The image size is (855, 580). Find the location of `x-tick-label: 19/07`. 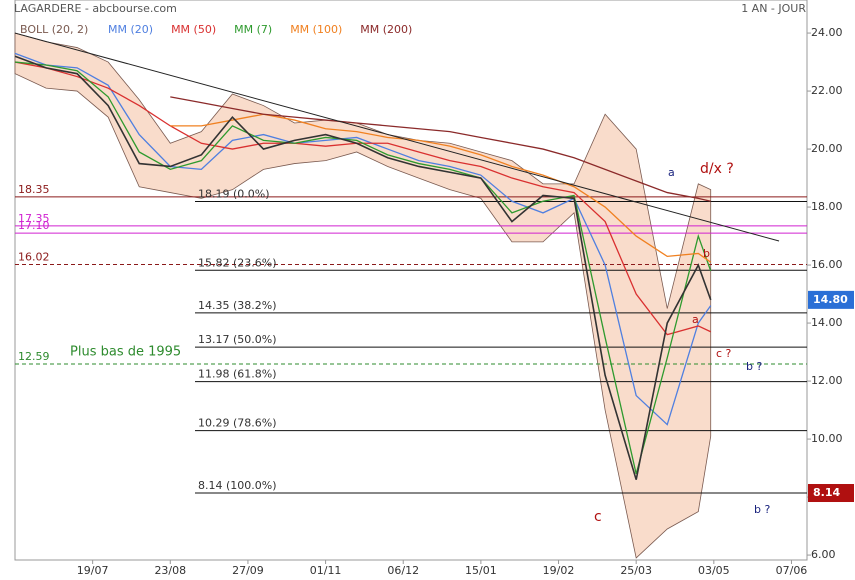

x-tick-label: 19/07 is located at coordinates (93, 570).